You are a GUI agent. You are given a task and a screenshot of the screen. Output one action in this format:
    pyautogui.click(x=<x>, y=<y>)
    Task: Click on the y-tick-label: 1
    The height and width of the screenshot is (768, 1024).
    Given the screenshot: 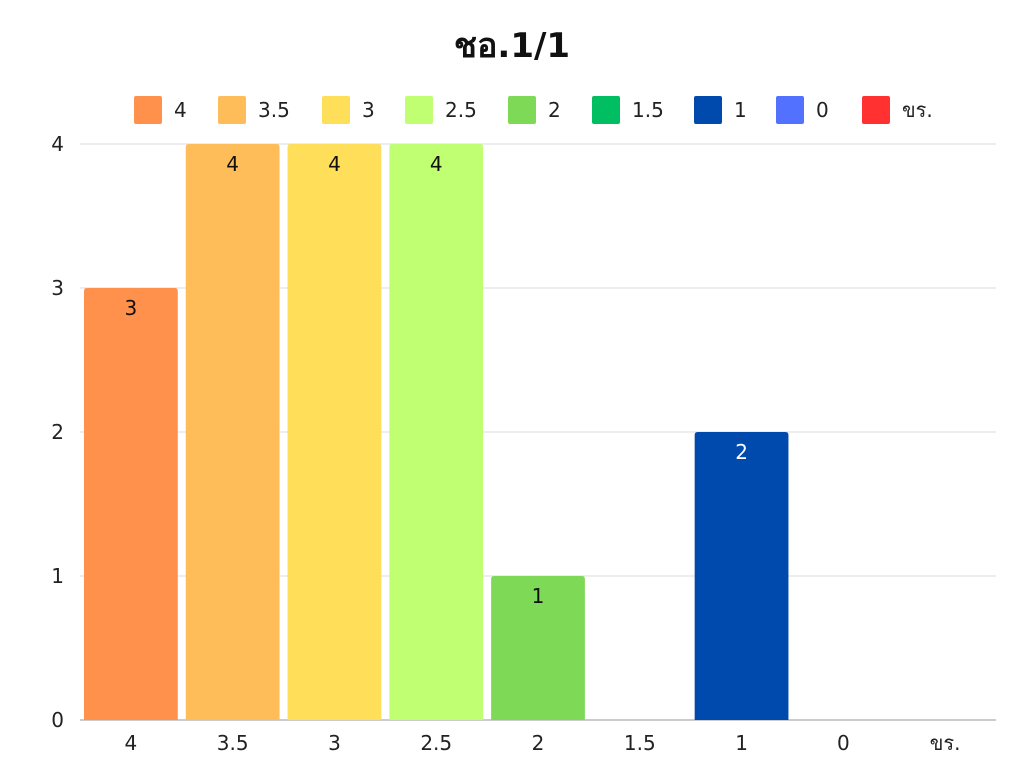 What is the action you would take?
    pyautogui.click(x=57, y=576)
    